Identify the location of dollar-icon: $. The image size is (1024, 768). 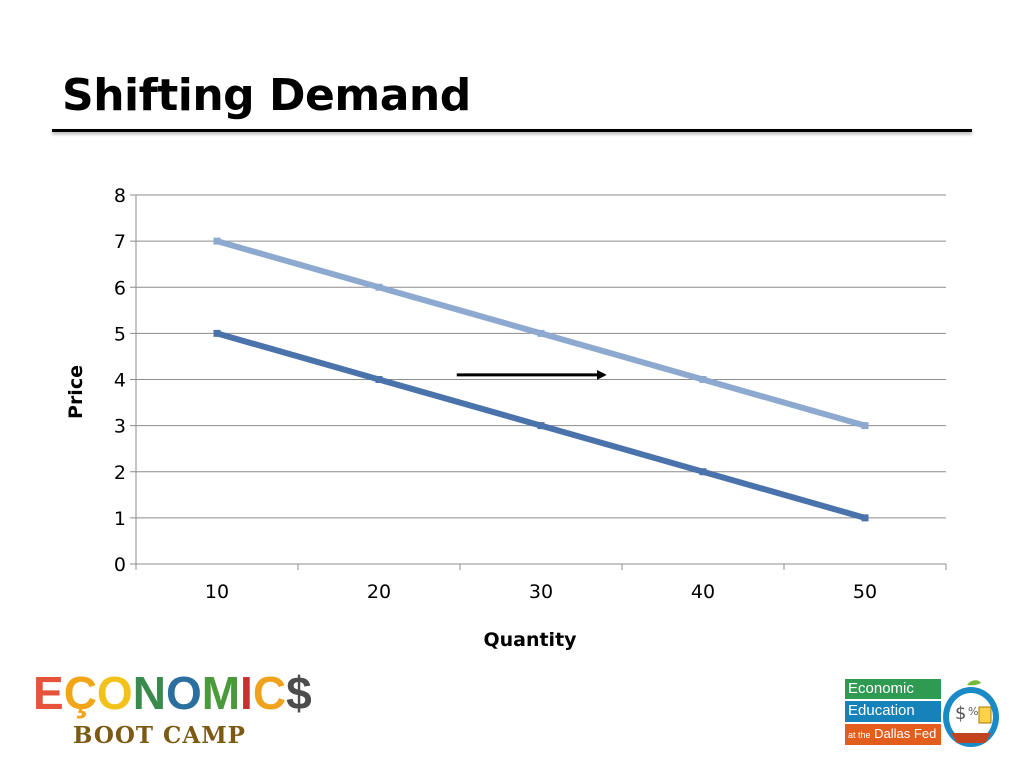
(960, 713).